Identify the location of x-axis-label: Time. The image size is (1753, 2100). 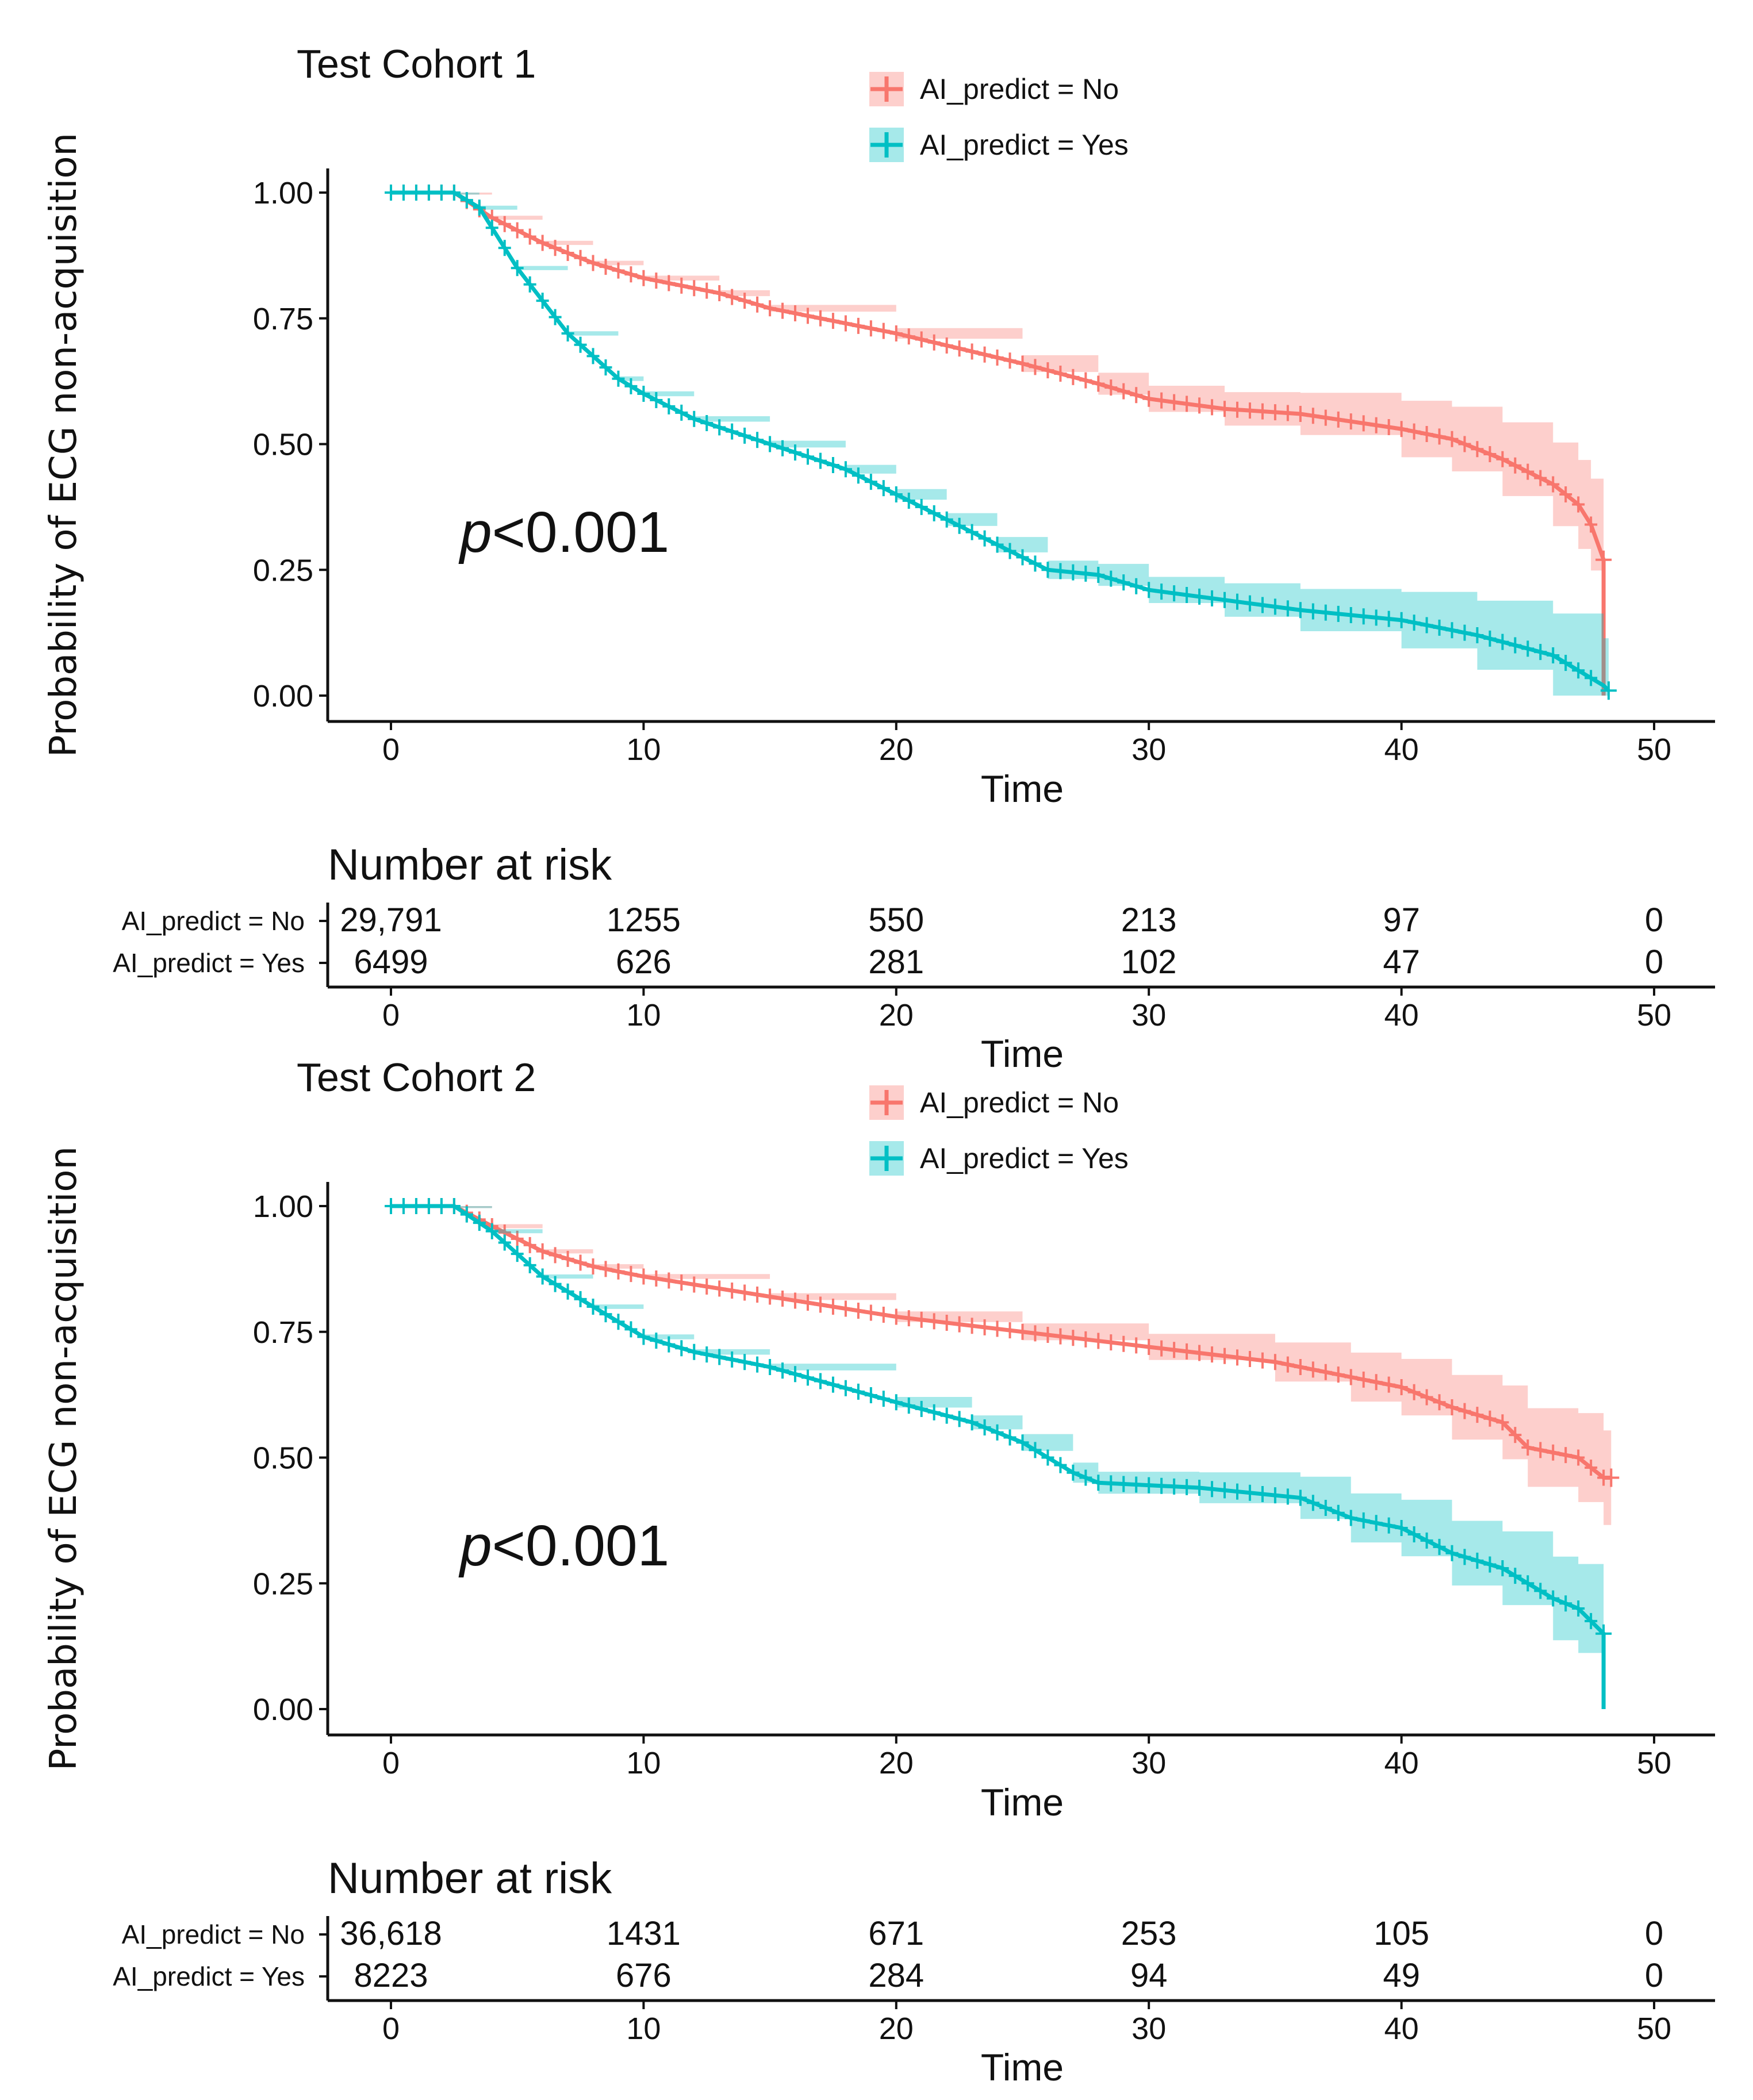
(1022, 1802).